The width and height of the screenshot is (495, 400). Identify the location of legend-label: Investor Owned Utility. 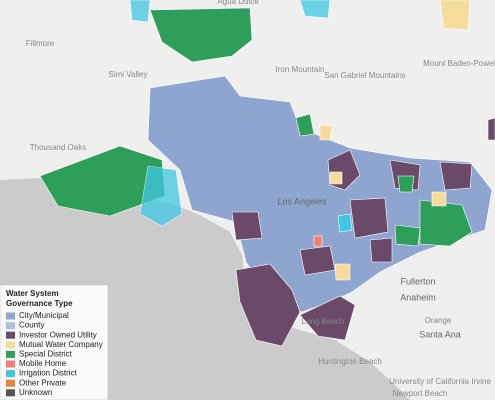
(58, 334).